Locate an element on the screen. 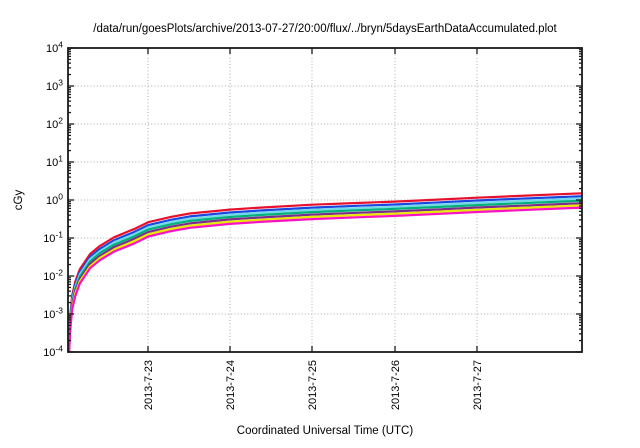 The width and height of the screenshot is (640, 448). y-tick-label: 10¹ is located at coordinates (54, 162).